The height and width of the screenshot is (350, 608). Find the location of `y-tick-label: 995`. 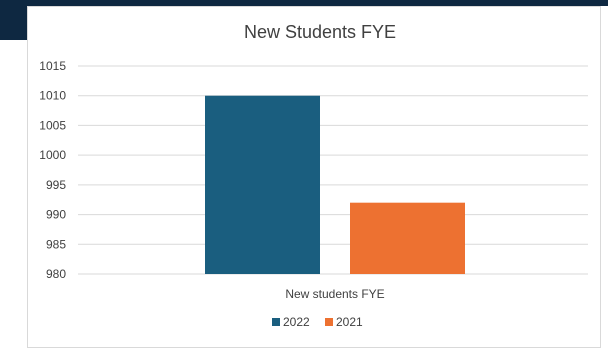

y-tick-label: 995 is located at coordinates (56, 185).